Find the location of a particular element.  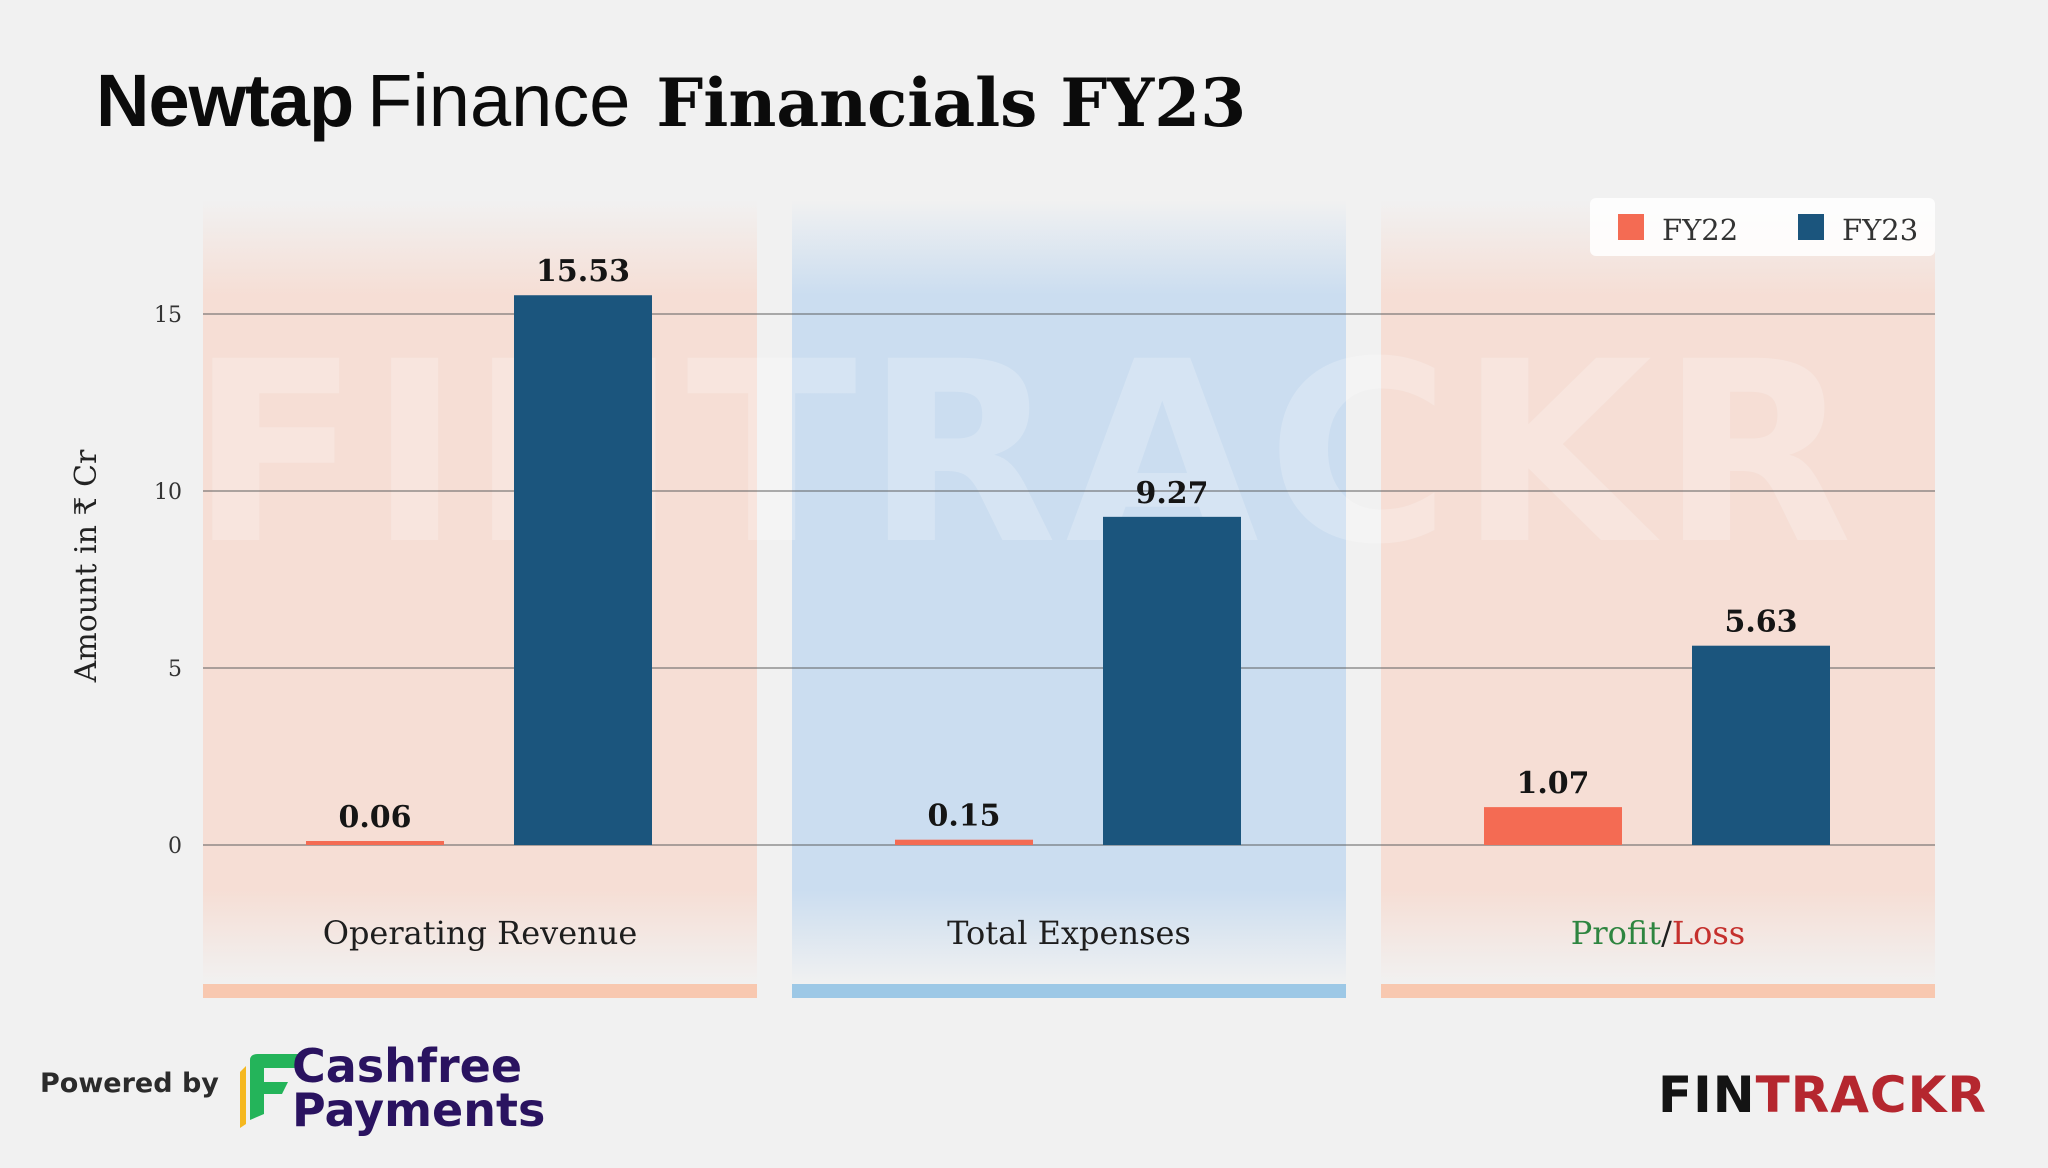

legend-label-fy22: FY22 is located at coordinates (1700, 230).